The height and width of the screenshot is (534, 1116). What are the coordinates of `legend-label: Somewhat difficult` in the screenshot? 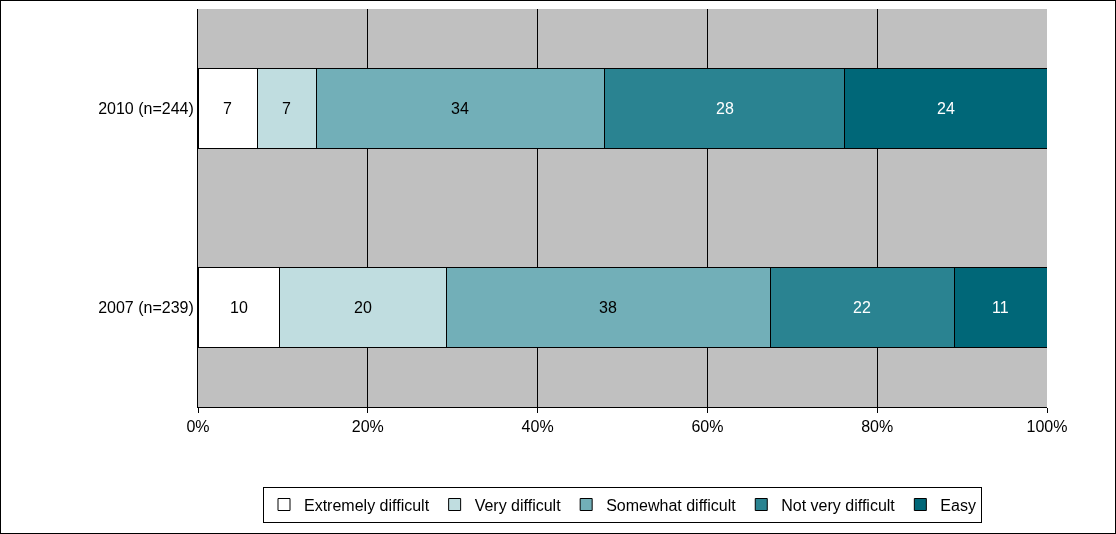 It's located at (671, 505).